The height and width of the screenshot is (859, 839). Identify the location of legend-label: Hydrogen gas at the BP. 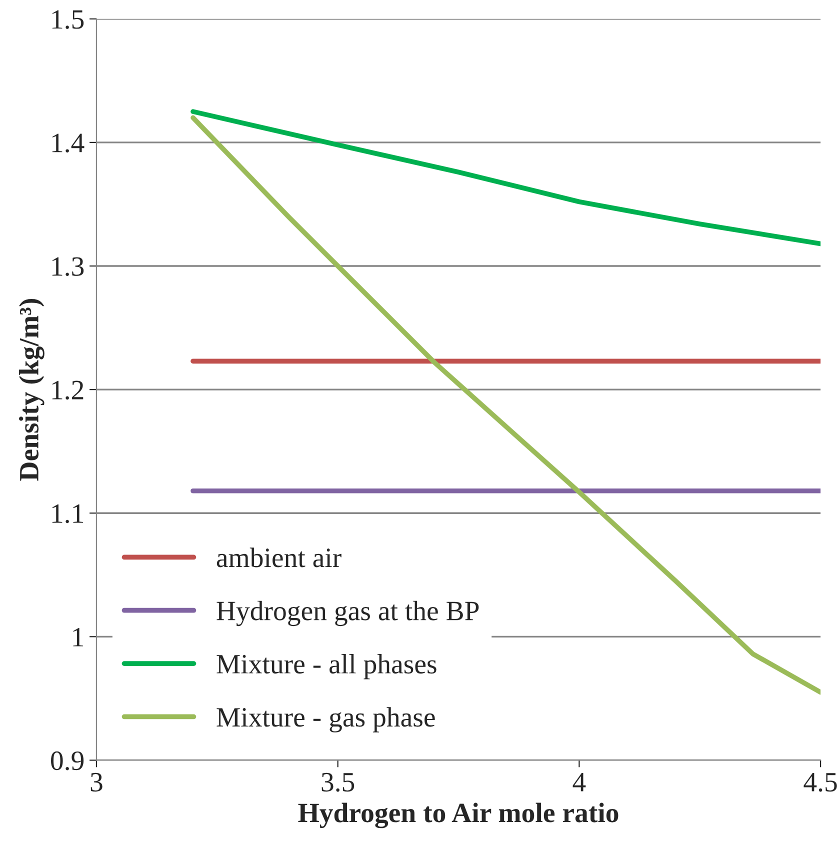
(347, 613).